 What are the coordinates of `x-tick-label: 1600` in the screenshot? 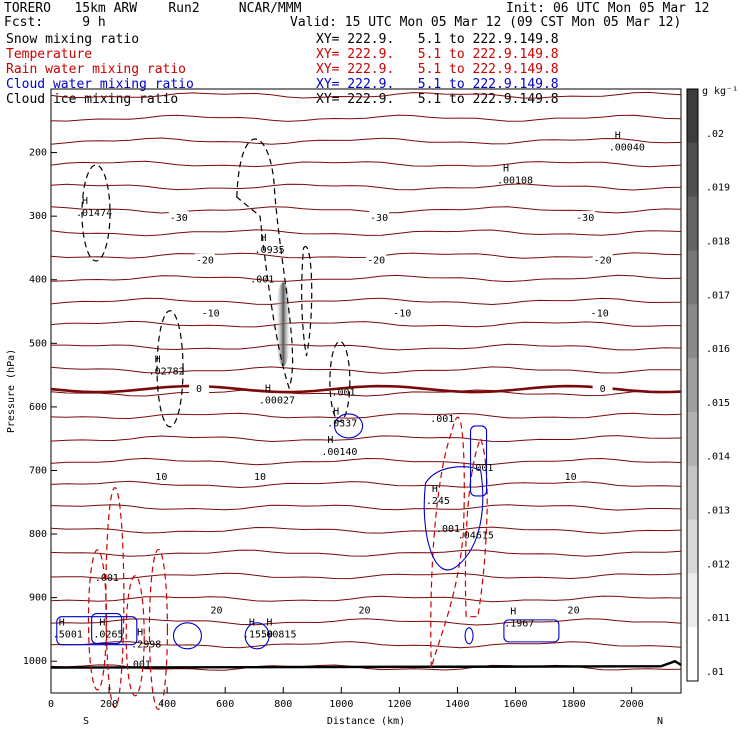 It's located at (515, 704).